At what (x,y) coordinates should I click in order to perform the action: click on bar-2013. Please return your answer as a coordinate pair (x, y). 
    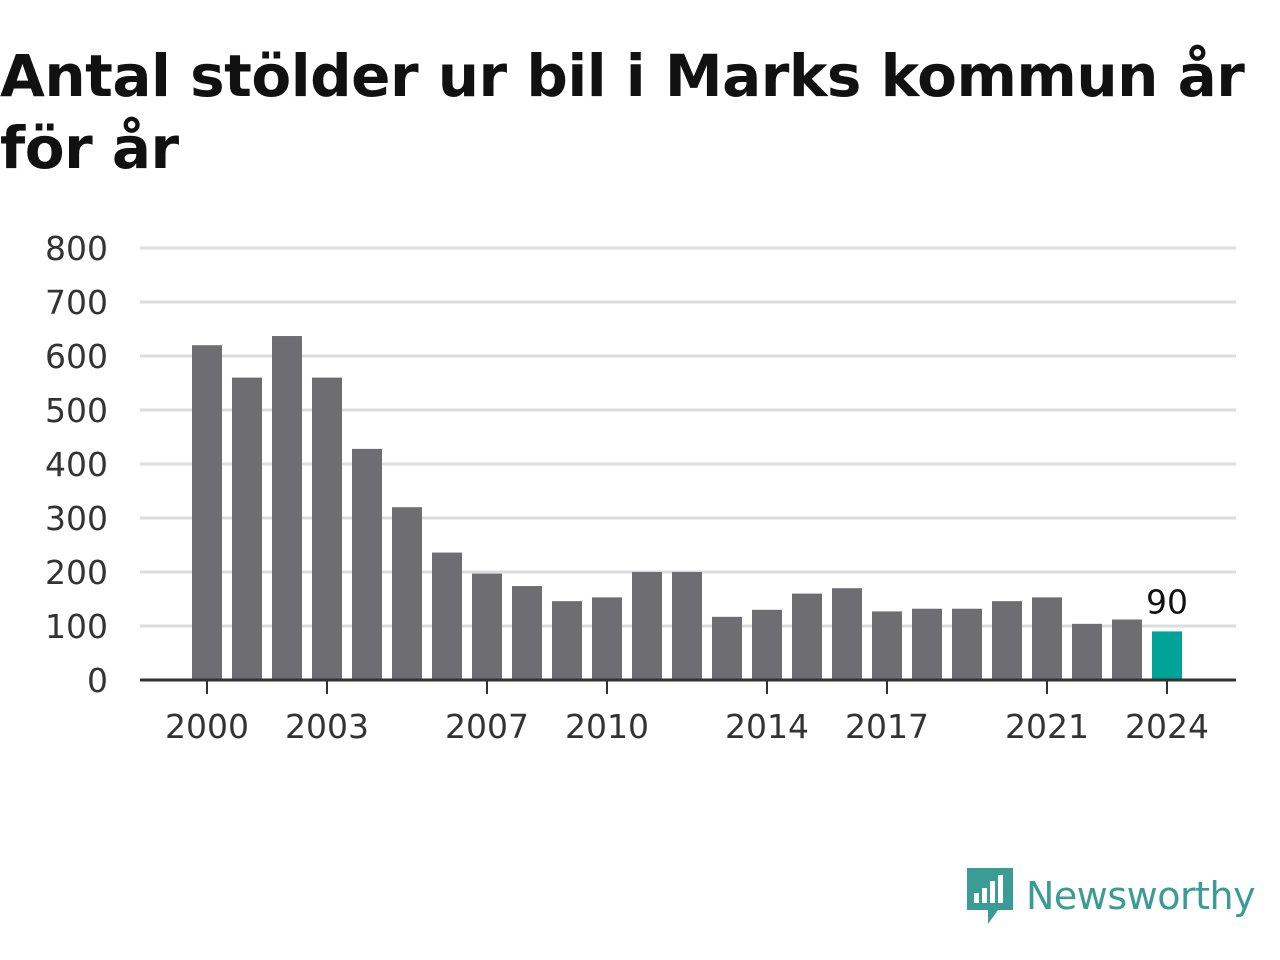
    Looking at the image, I should click on (727, 648).